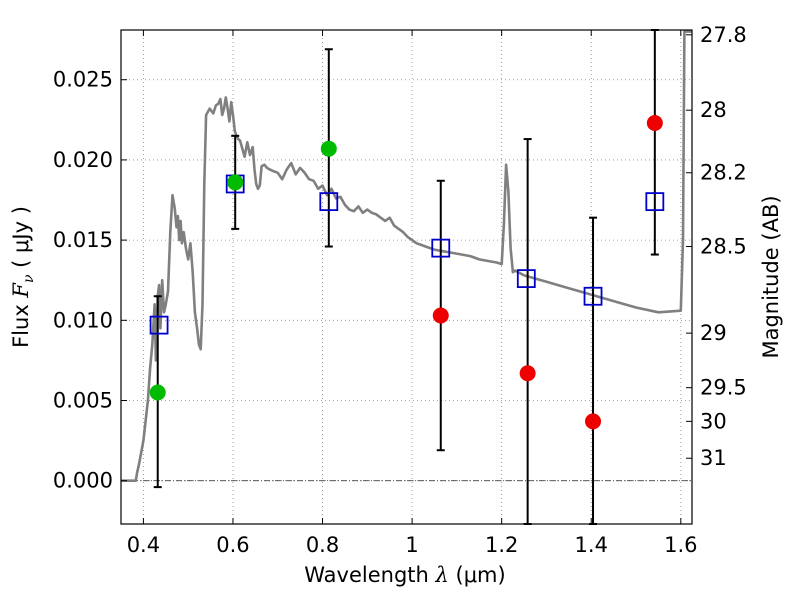  What do you see at coordinates (322, 545) in the screenshot?
I see `x-tick-label: 0.8` at bounding box center [322, 545].